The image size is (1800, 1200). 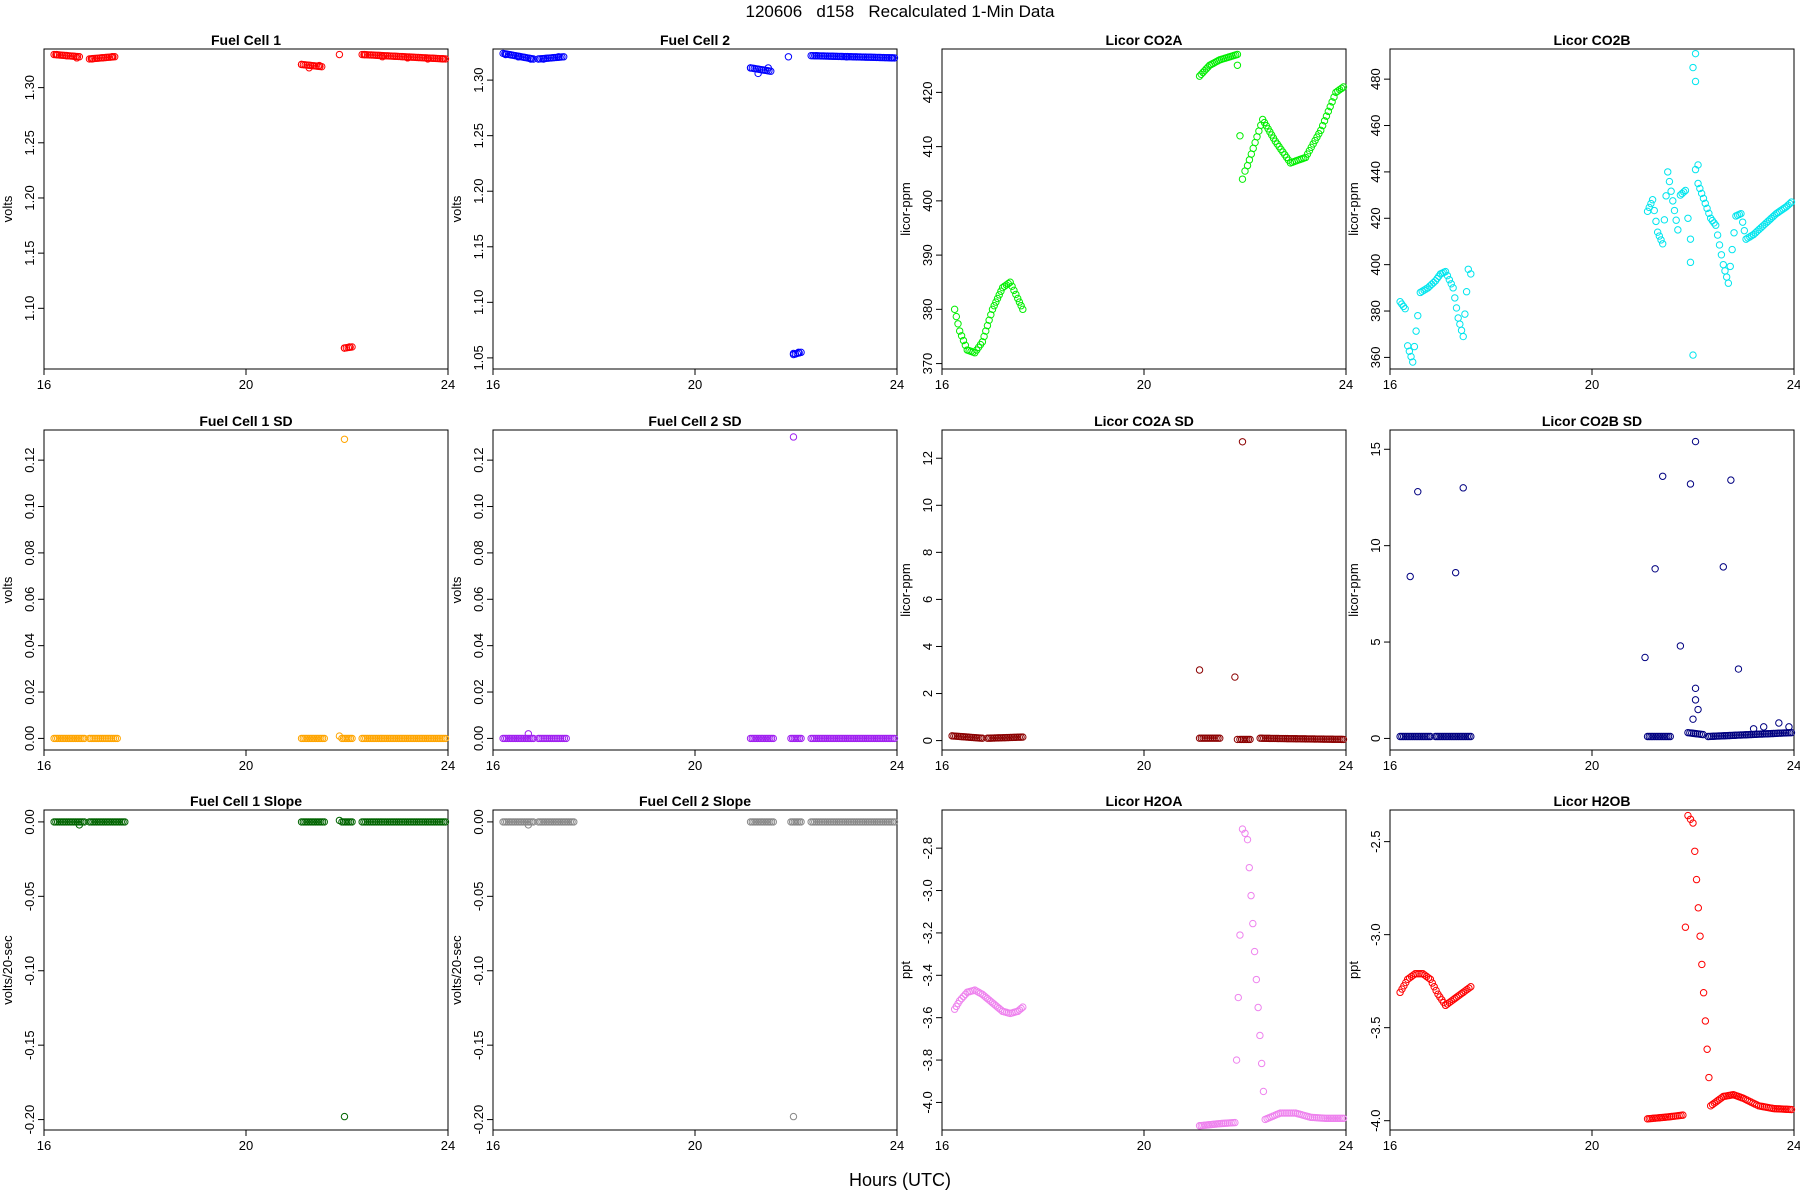 What do you see at coordinates (1353, 970) in the screenshot?
I see `y-axis-label: ppt` at bounding box center [1353, 970].